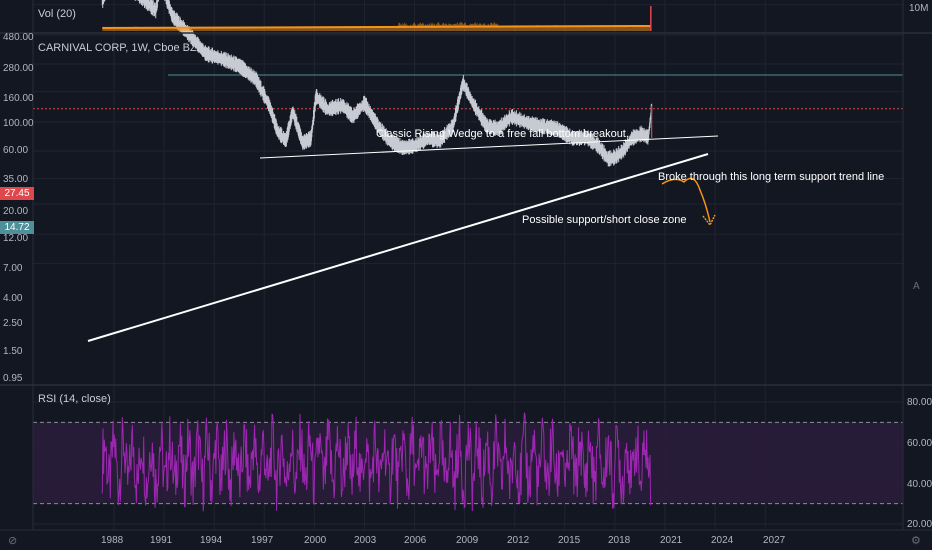 The width and height of the screenshot is (932, 550). Describe the element at coordinates (377, 18) in the screenshot. I see `volume-series` at that location.